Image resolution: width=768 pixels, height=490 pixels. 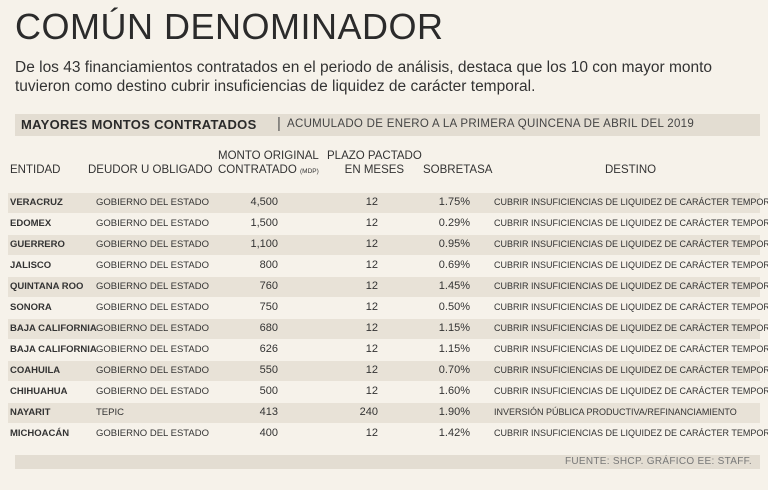 What do you see at coordinates (36, 202) in the screenshot?
I see `cell-entidad: VERACRUZ` at bounding box center [36, 202].